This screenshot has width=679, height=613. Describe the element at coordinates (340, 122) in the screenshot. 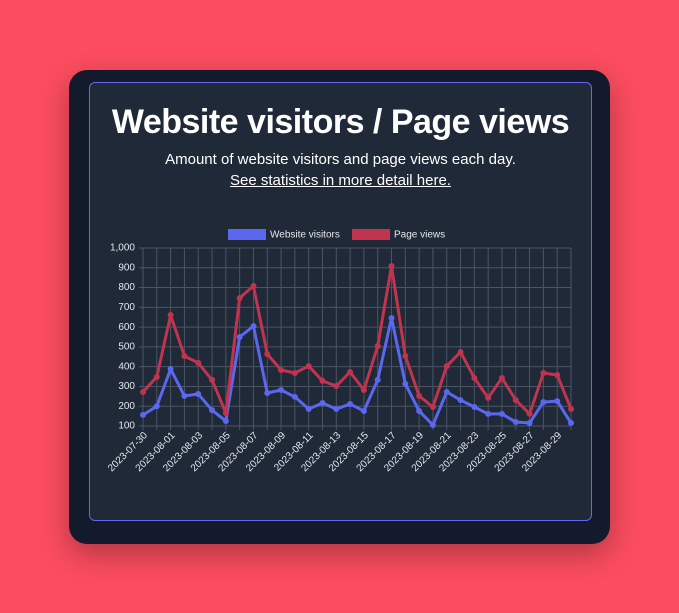

I see `title: Website visitors / Page views` at that location.